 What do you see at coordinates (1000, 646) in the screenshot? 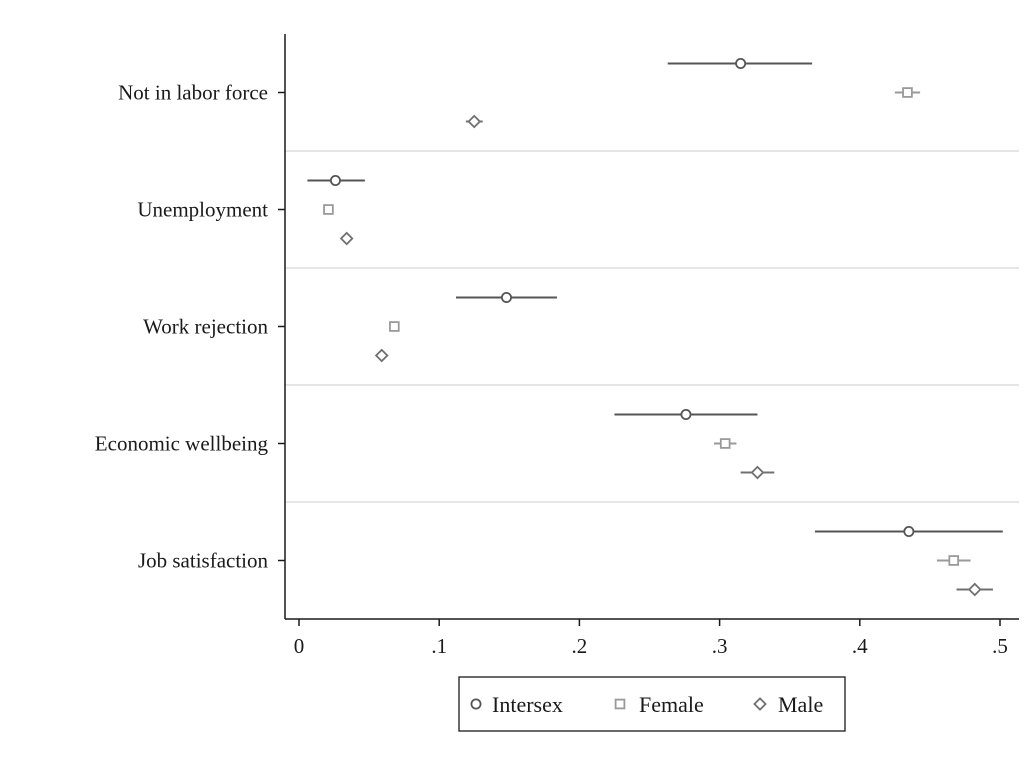
I see `x-tick-label: .5` at bounding box center [1000, 646].